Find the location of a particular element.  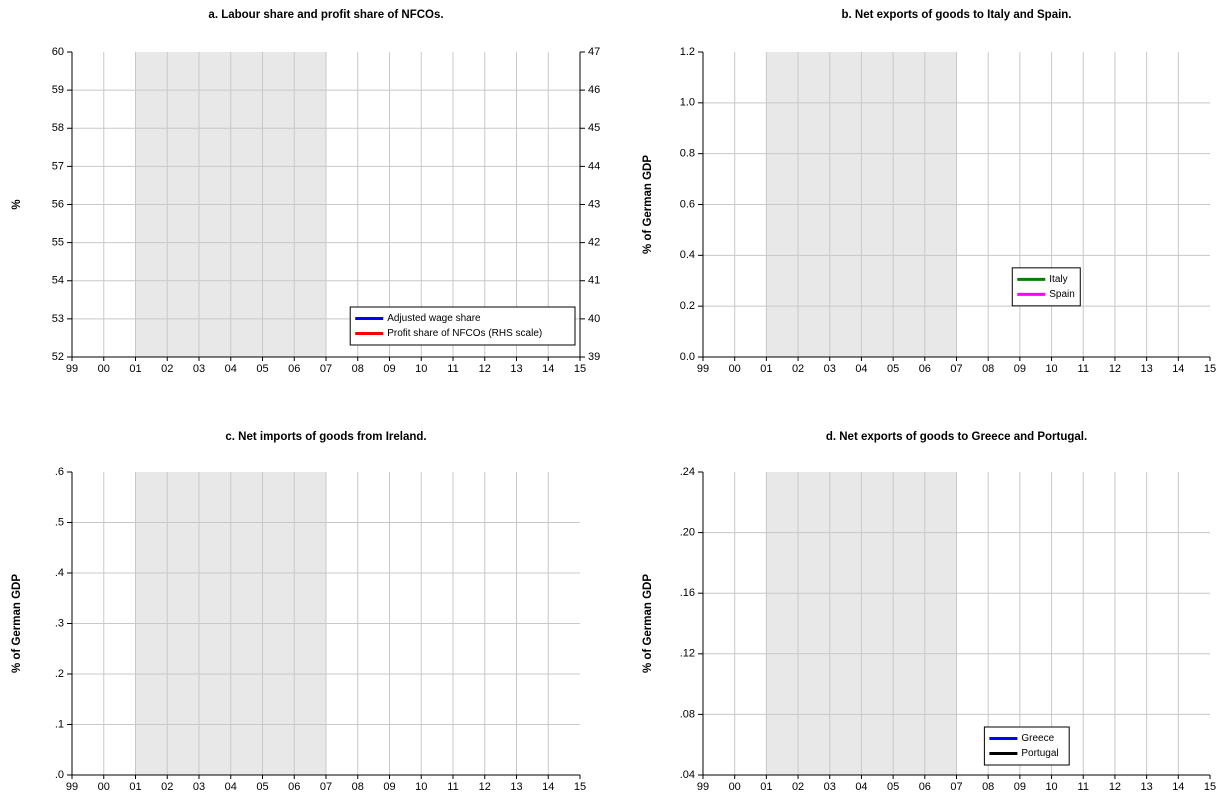

y2-tick-label: 39 is located at coordinates (594, 357).